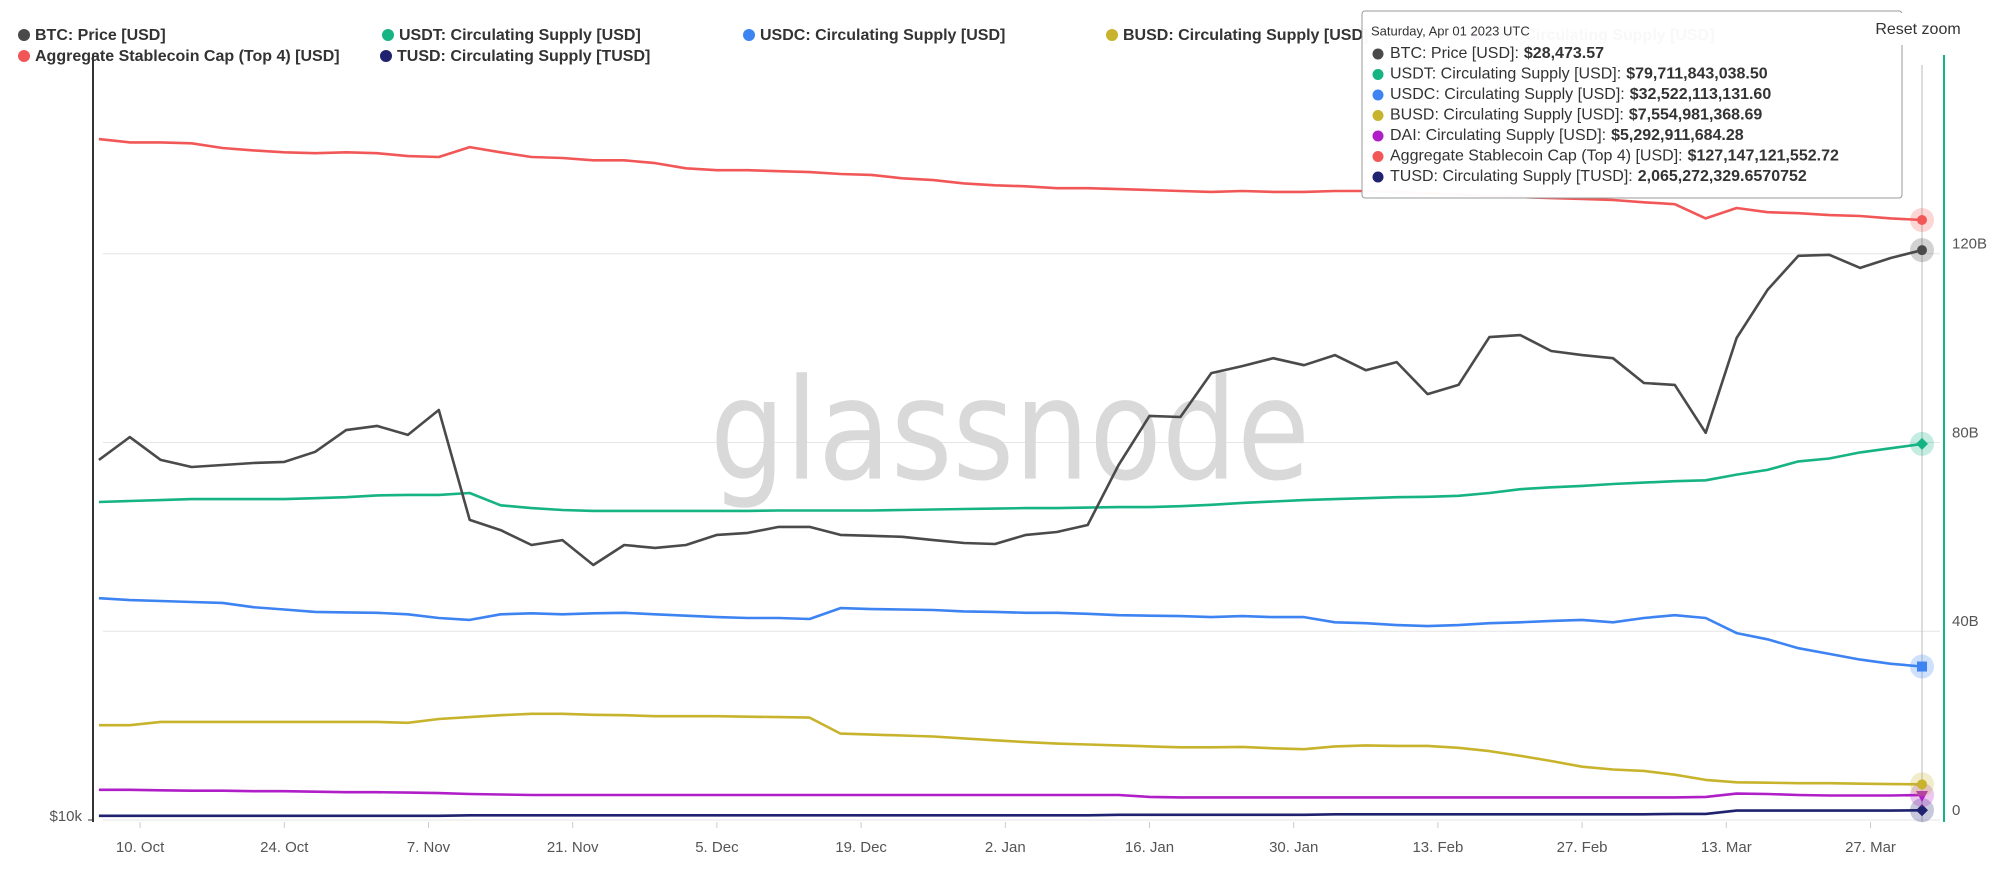  What do you see at coordinates (1722, 176) in the screenshot?
I see `tooltip-row-value: 2,065,272,329.6570752` at bounding box center [1722, 176].